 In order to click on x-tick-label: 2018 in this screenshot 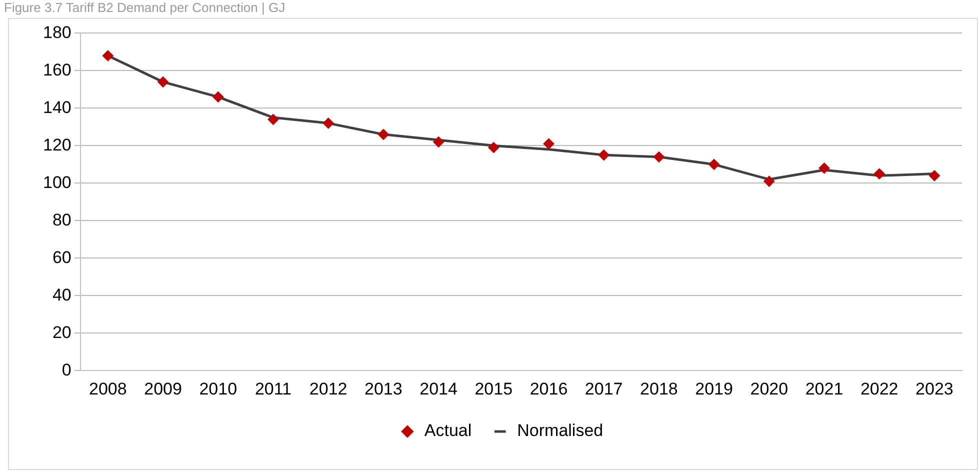, I will do `click(659, 388)`.